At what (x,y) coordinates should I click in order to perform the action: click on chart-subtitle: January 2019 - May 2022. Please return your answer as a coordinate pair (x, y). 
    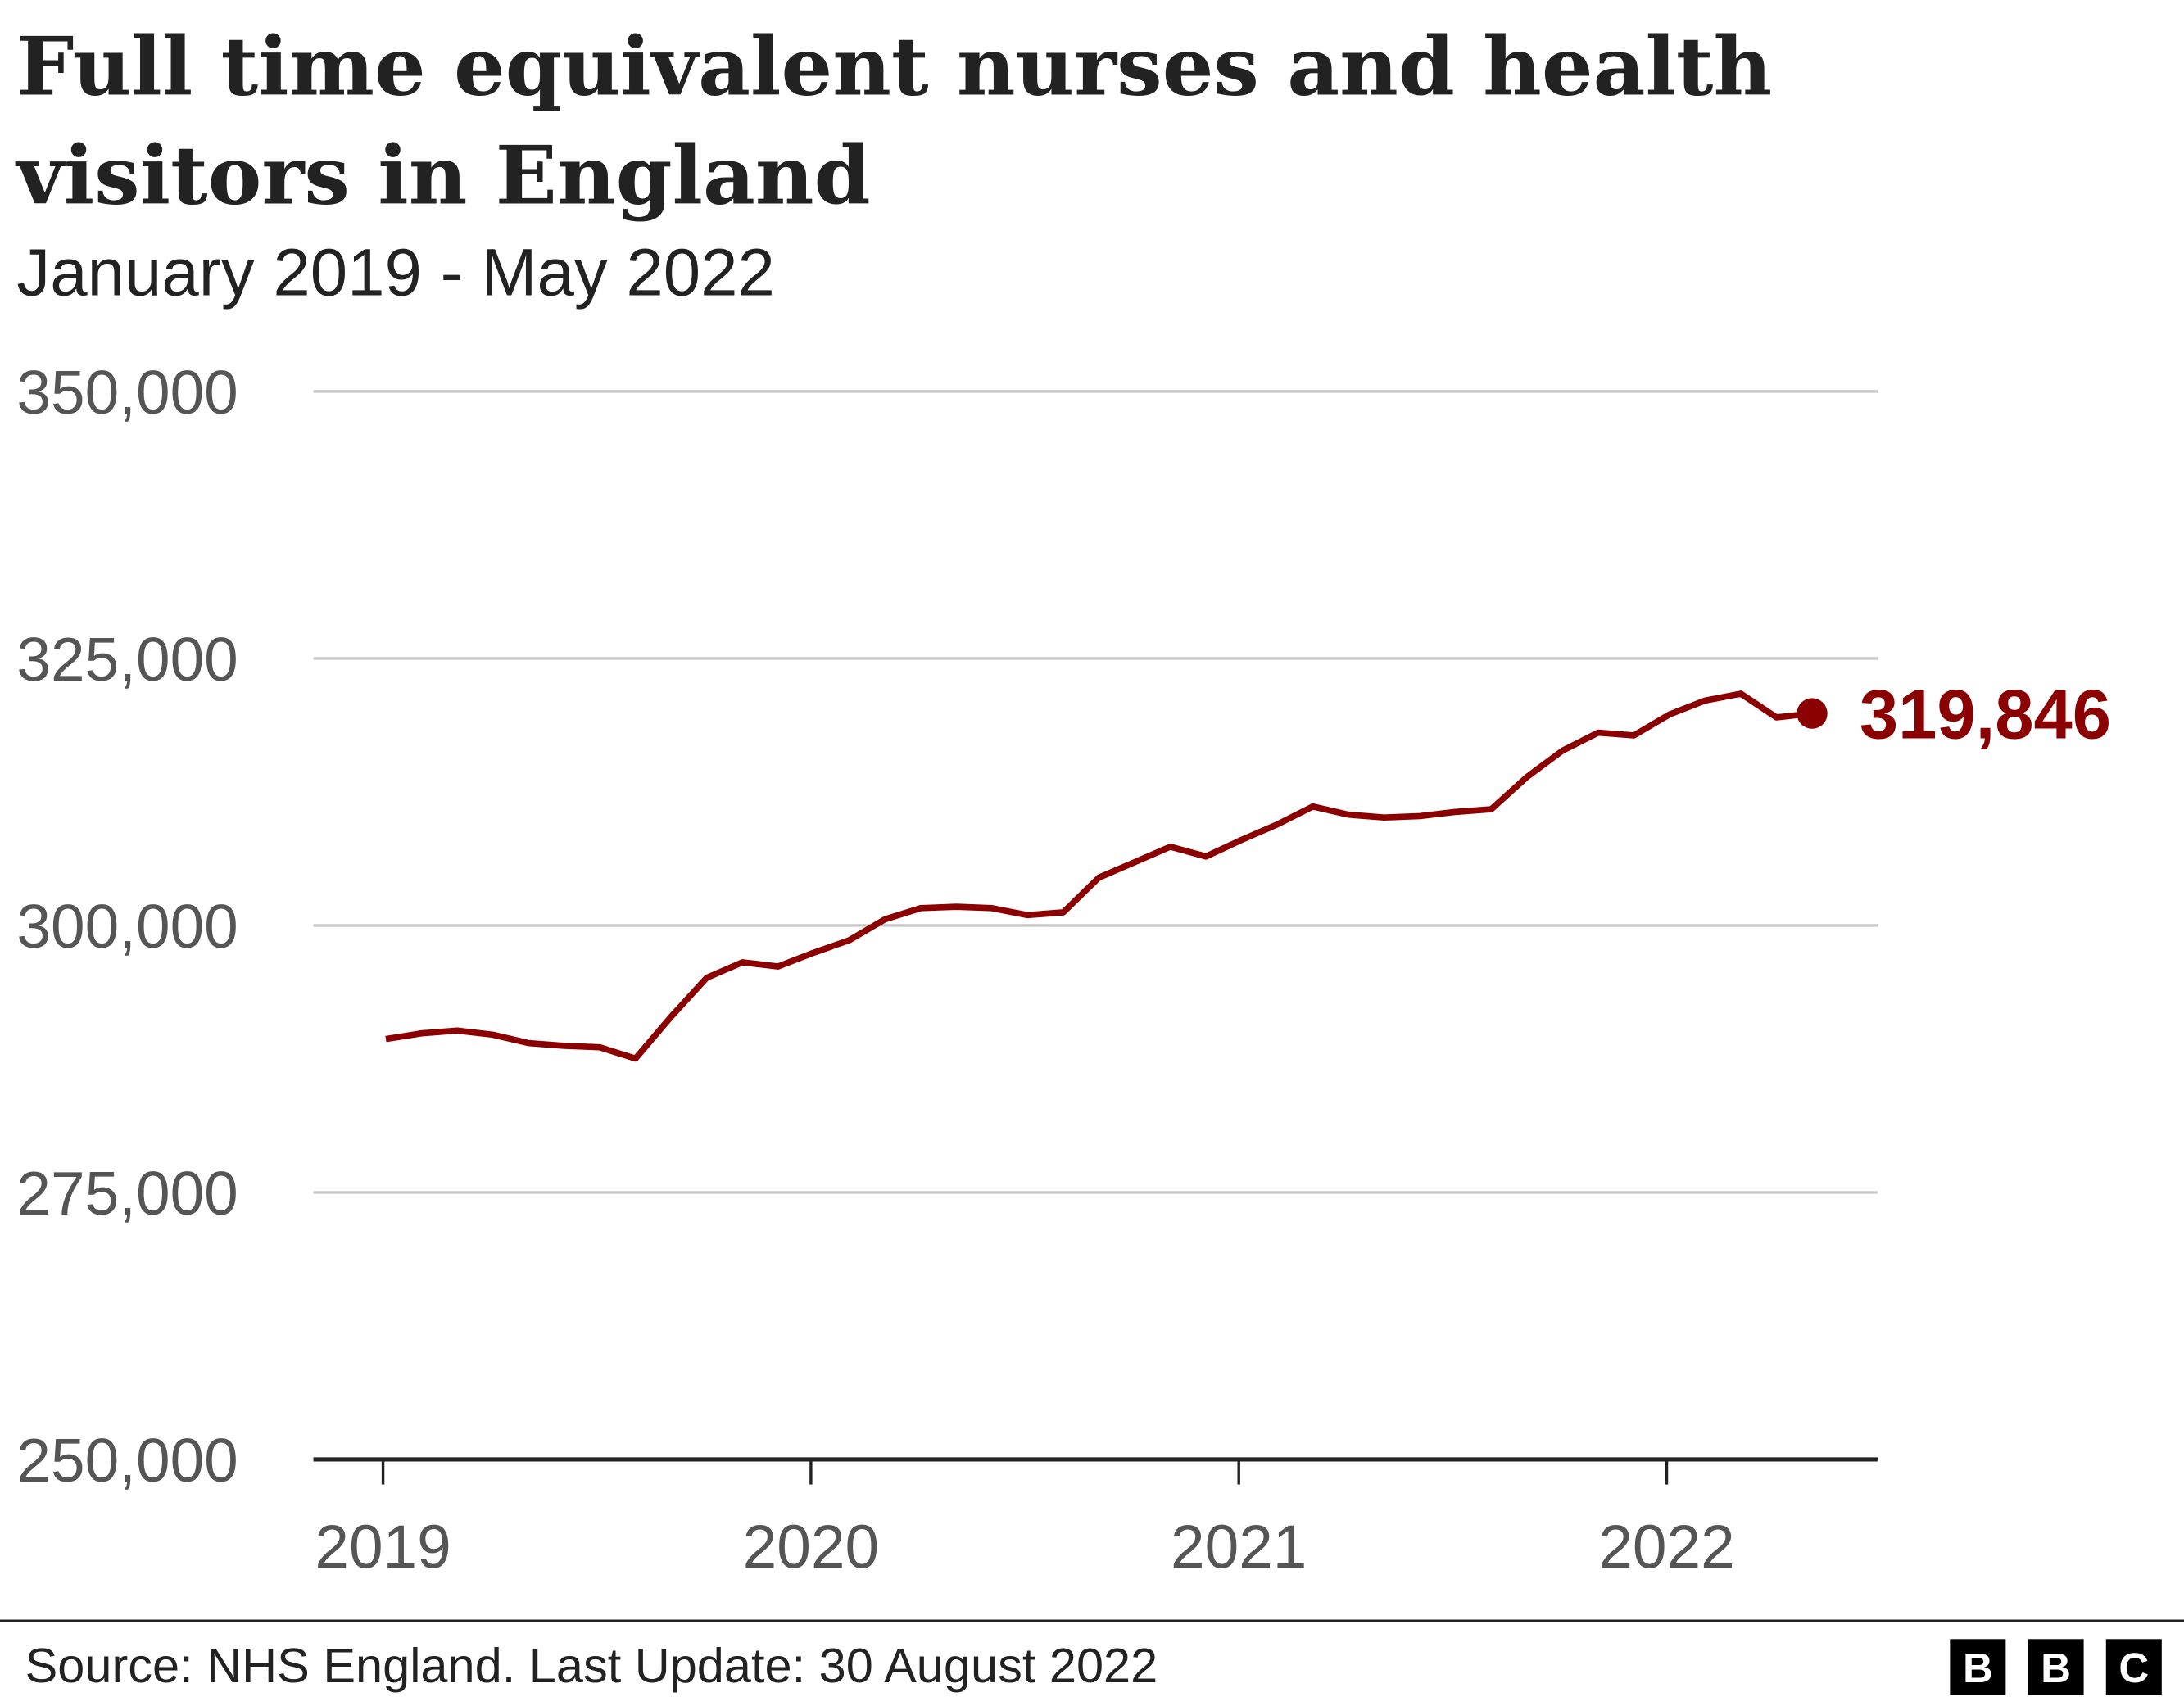
    Looking at the image, I should click on (395, 273).